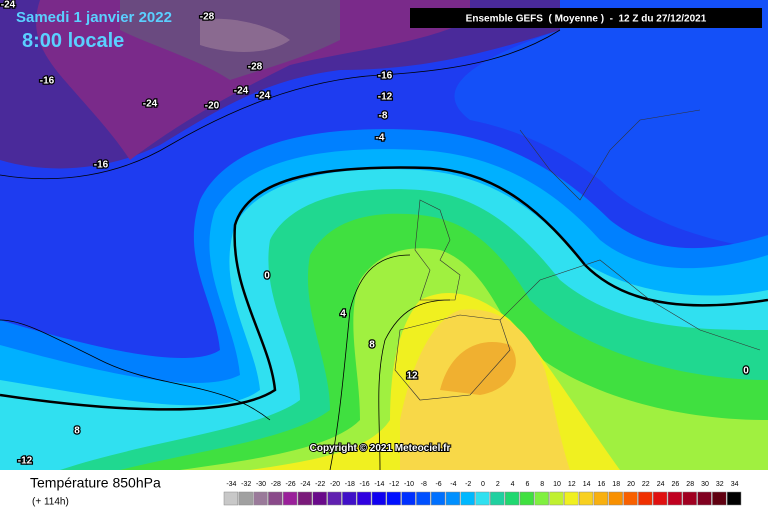 Image resolution: width=768 pixels, height=512 pixels. I want to click on scale-label: 28, so click(690, 484).